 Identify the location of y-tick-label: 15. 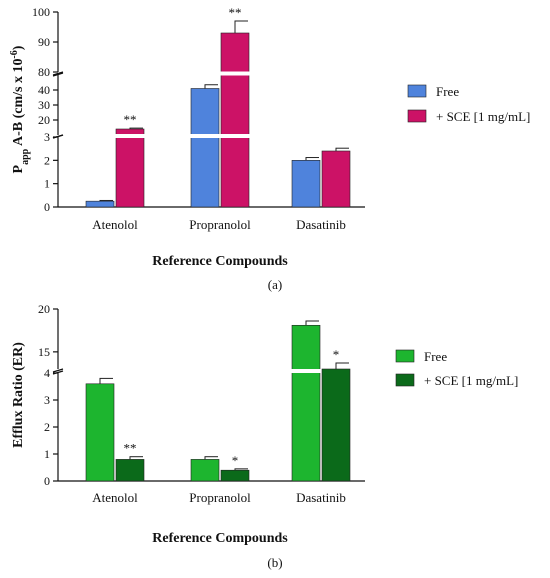
(44, 352).